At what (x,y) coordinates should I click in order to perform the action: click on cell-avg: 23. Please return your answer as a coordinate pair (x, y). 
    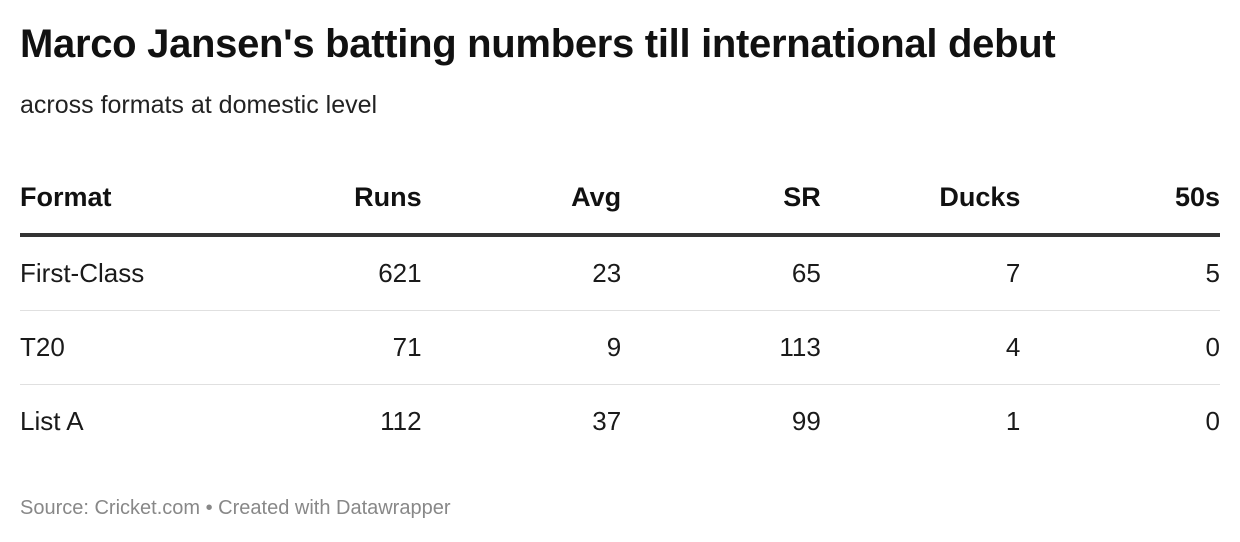
    Looking at the image, I should click on (521, 273).